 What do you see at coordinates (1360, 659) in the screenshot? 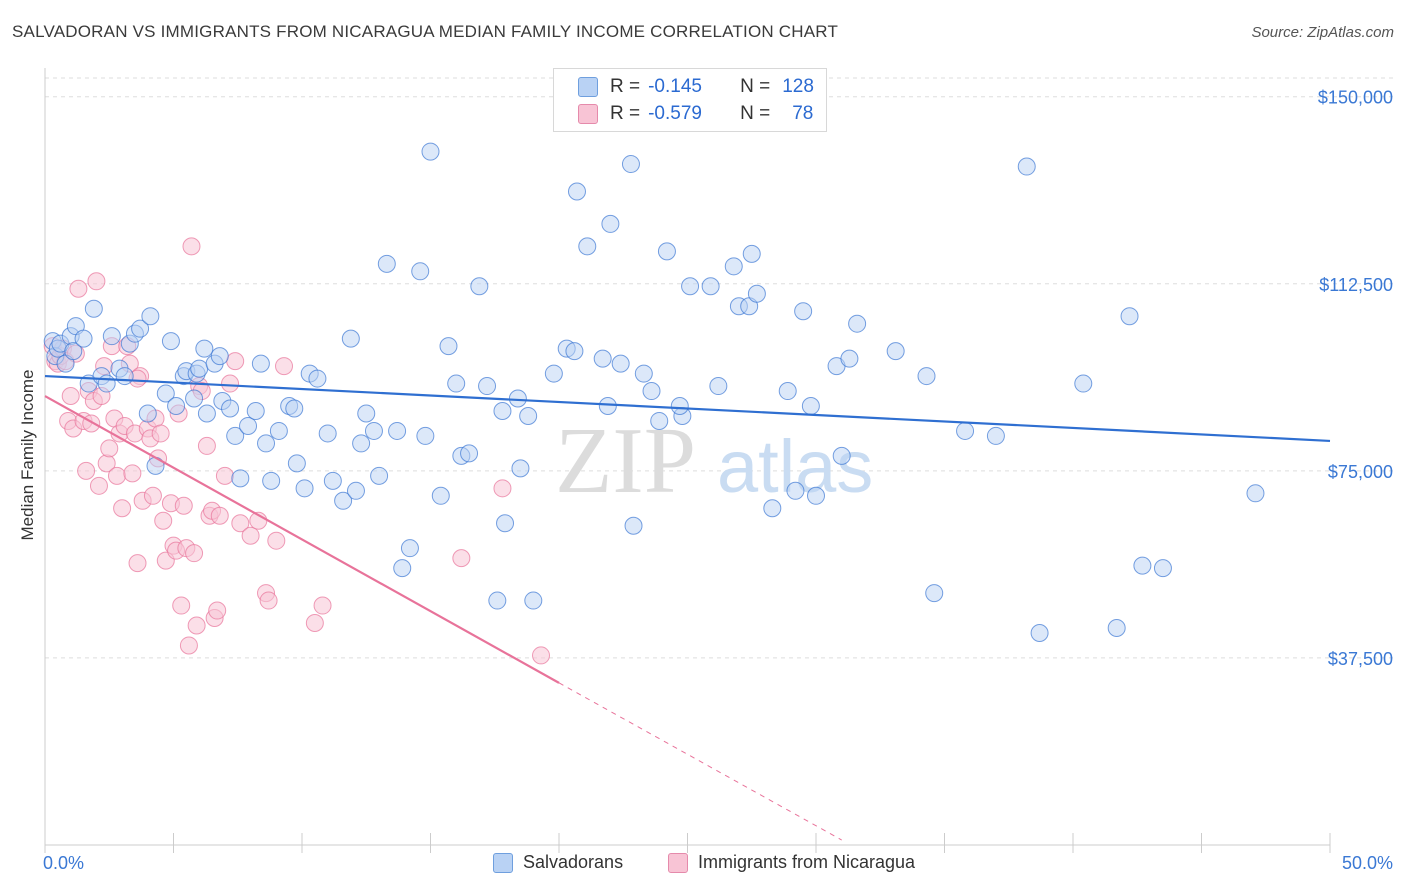
I see `y-tick-label: $37,500` at bounding box center [1360, 659].